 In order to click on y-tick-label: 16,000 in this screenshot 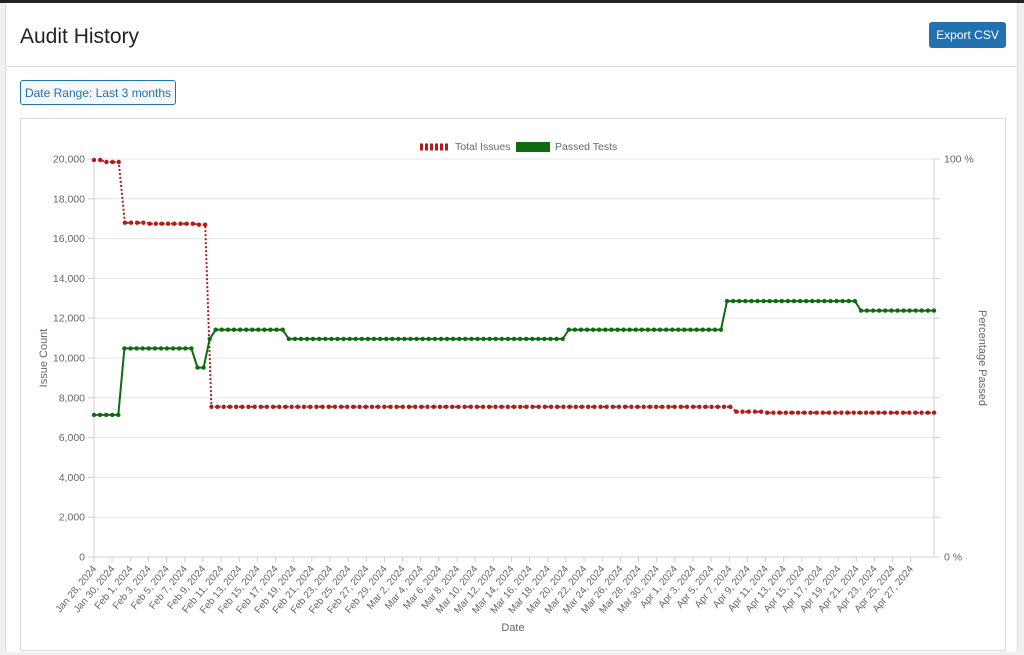, I will do `click(69, 239)`.